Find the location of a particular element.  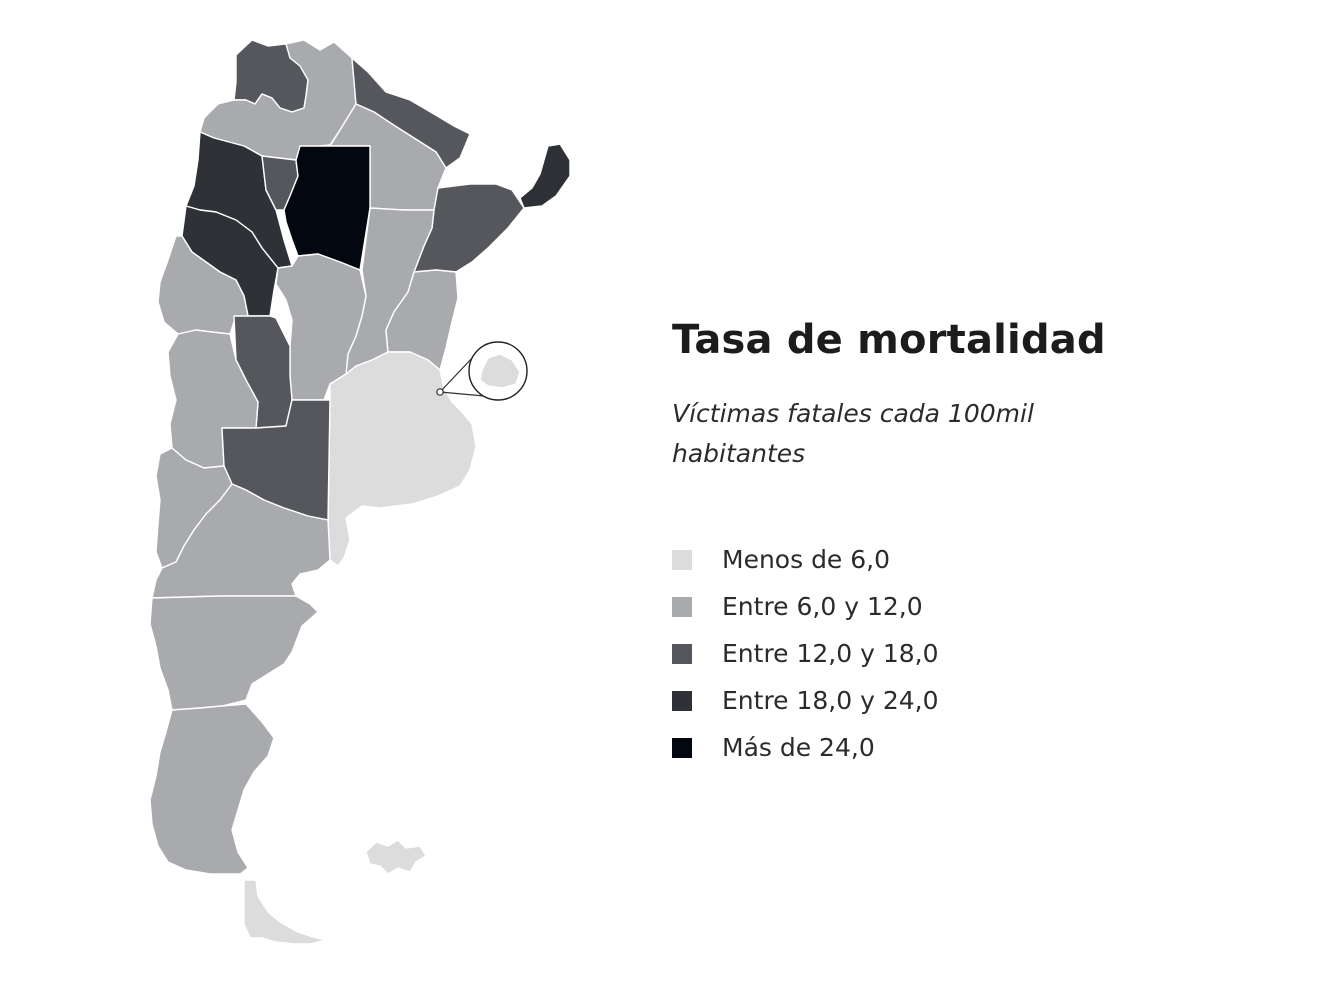

legend-label: Entre 12,0 y 18,0 is located at coordinates (830, 653).